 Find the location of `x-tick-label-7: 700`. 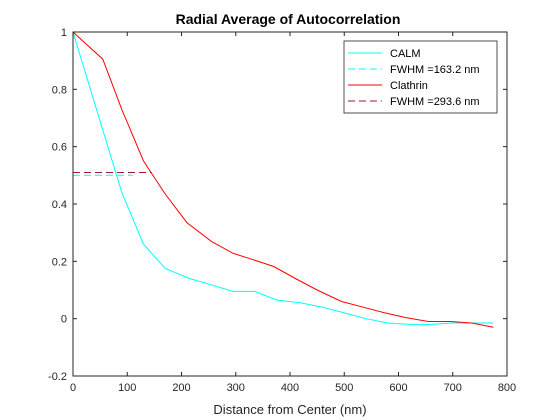

x-tick-label-7: 700 is located at coordinates (453, 388).